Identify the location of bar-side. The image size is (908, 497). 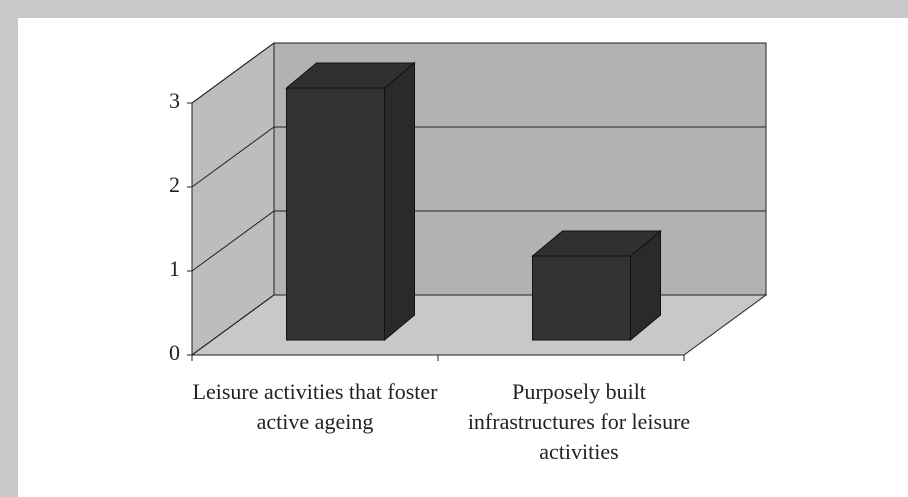
(399, 201).